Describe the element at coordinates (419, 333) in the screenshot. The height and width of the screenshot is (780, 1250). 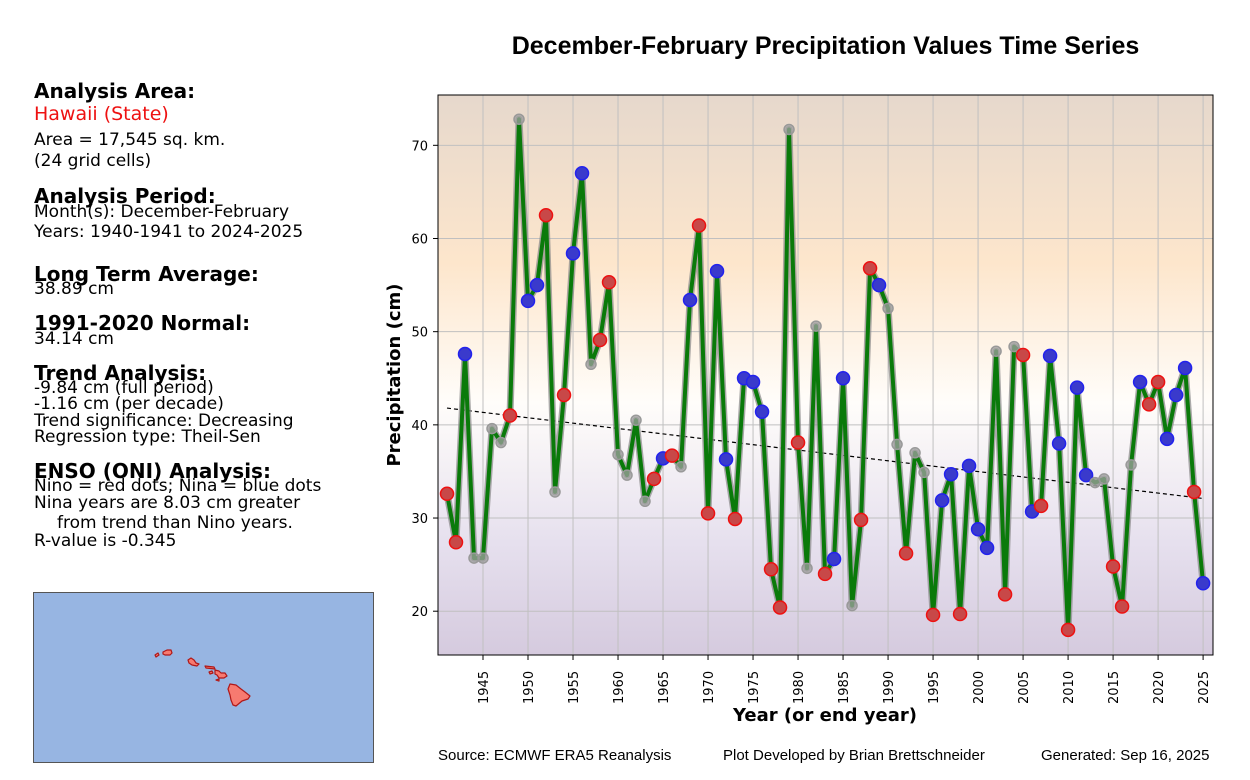
I see `y-tick-label: 50` at that location.